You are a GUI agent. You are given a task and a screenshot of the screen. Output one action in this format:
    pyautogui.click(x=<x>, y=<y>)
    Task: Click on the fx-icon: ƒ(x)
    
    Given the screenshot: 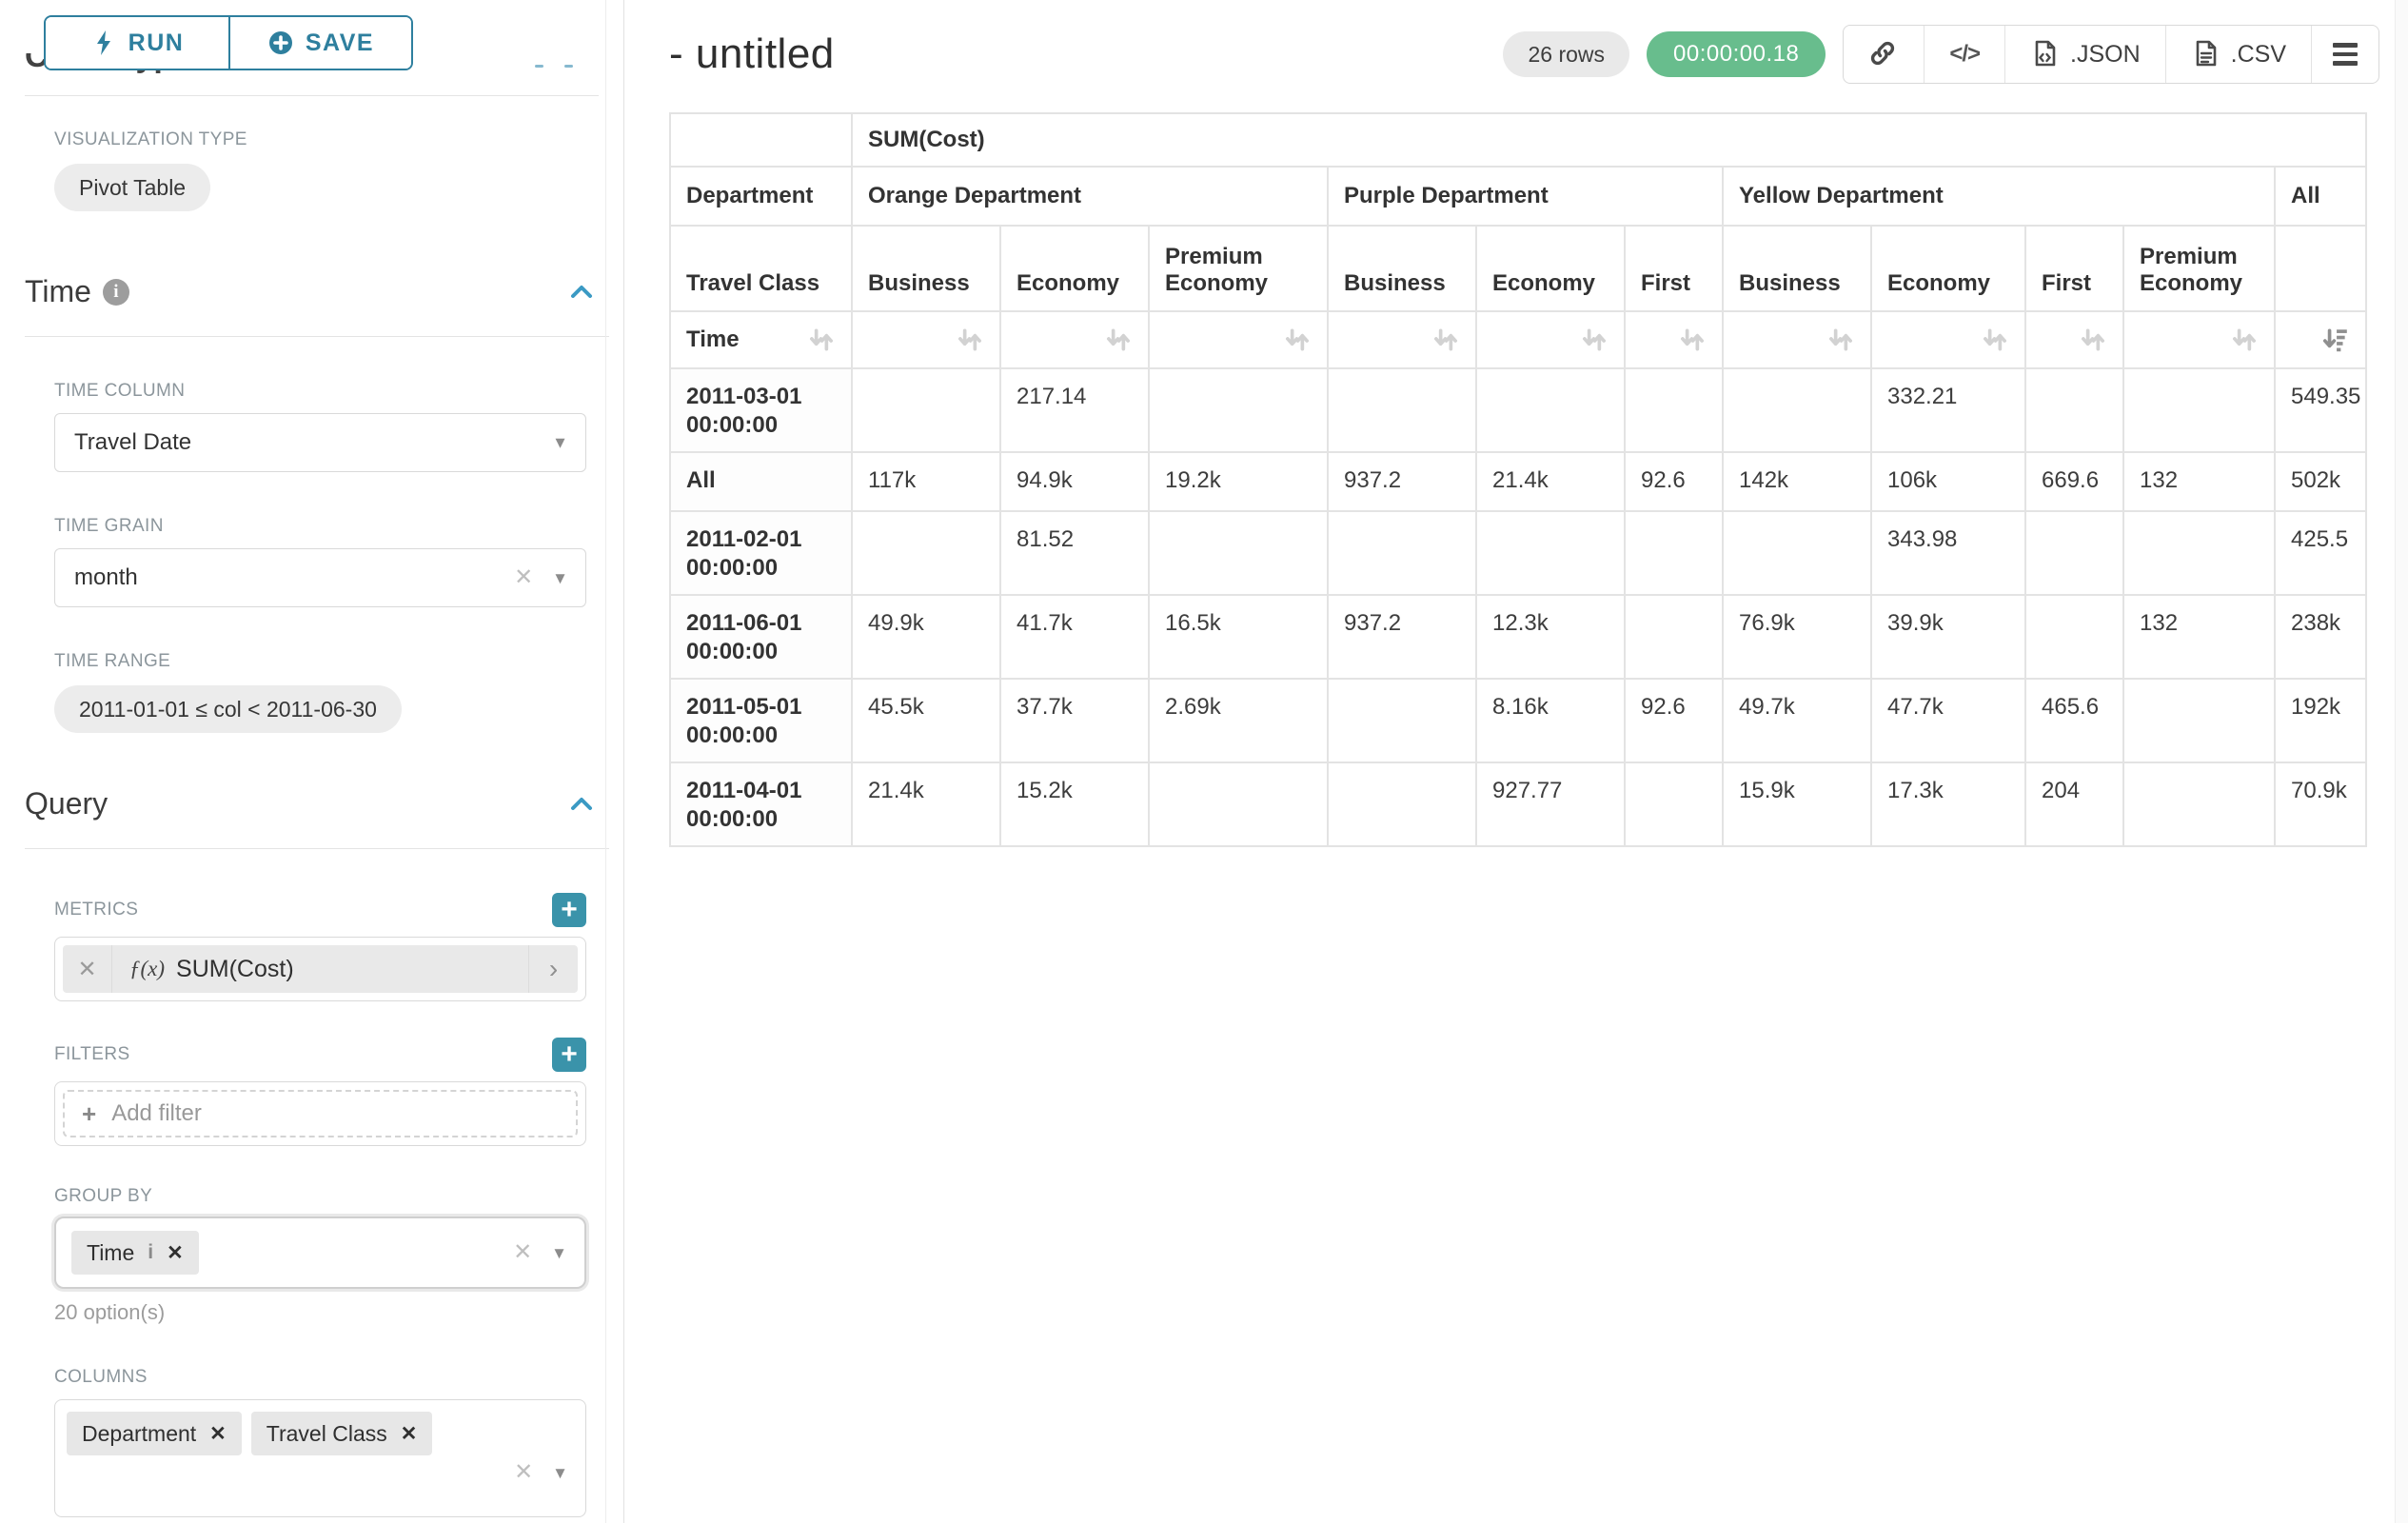 What is the action you would take?
    pyautogui.click(x=147, y=969)
    